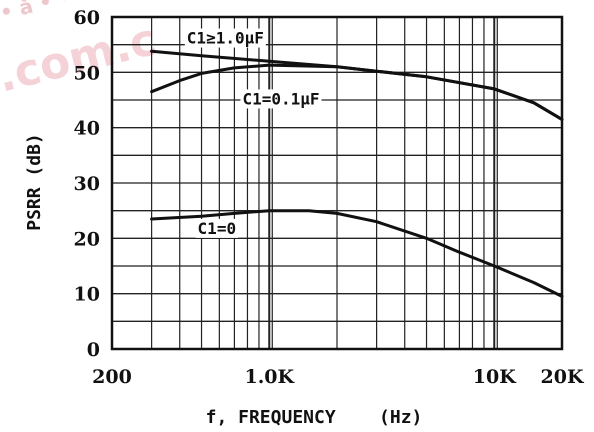  I want to click on y-tick-label: 40, so click(87, 129).